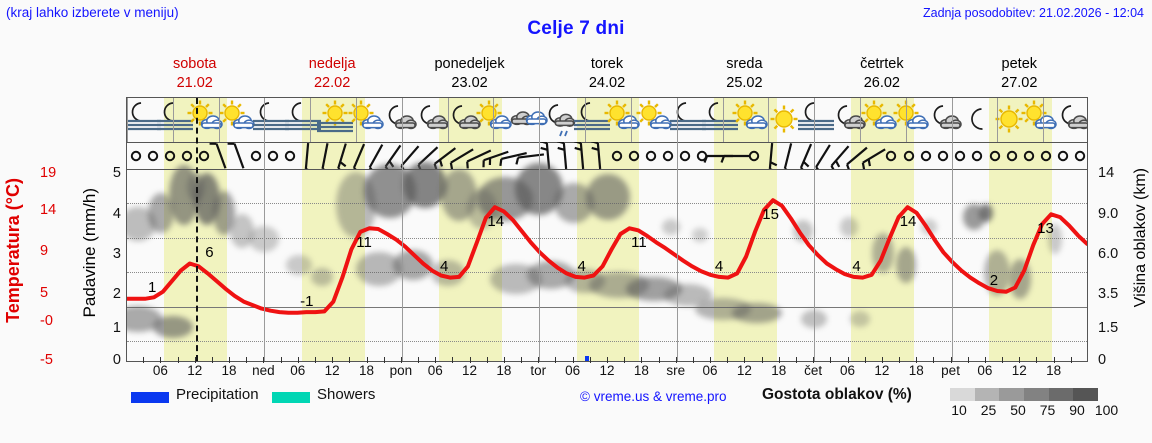 The width and height of the screenshot is (1152, 443). Describe the element at coordinates (528, 120) in the screenshot. I see `cloud-icon` at that location.